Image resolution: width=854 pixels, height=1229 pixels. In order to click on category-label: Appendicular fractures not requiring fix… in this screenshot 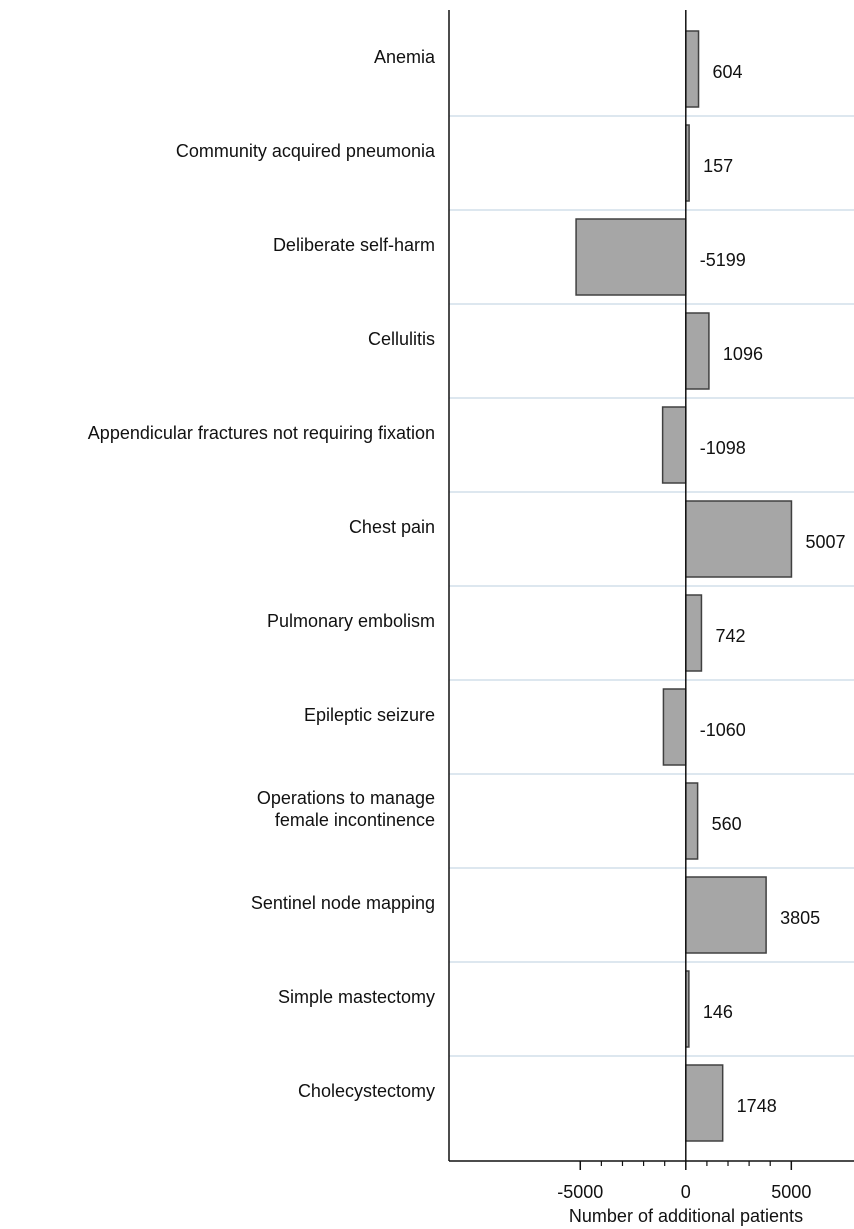, I will do `click(261, 433)`.